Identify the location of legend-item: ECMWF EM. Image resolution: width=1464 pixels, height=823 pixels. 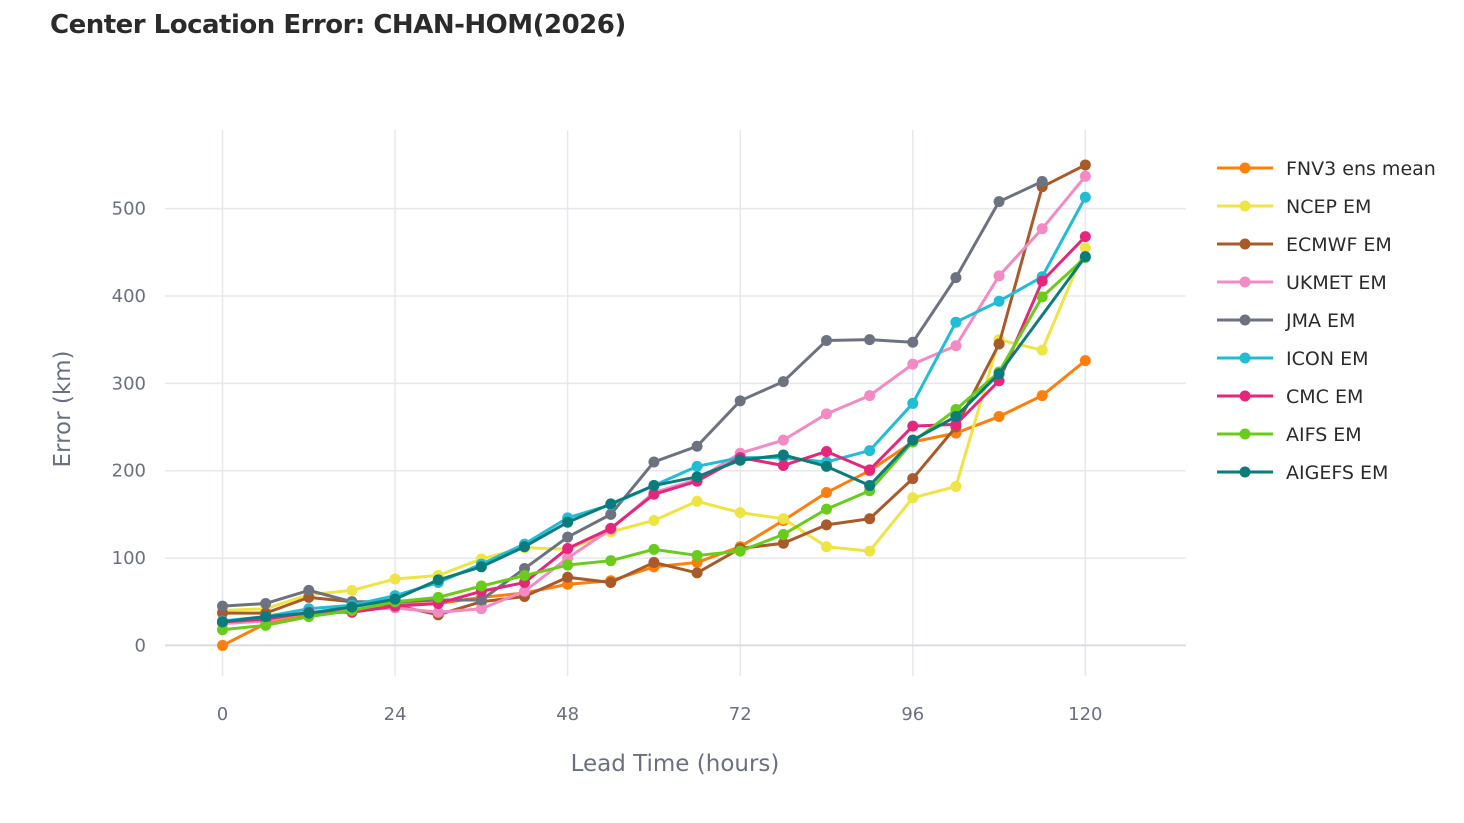
(1304, 245).